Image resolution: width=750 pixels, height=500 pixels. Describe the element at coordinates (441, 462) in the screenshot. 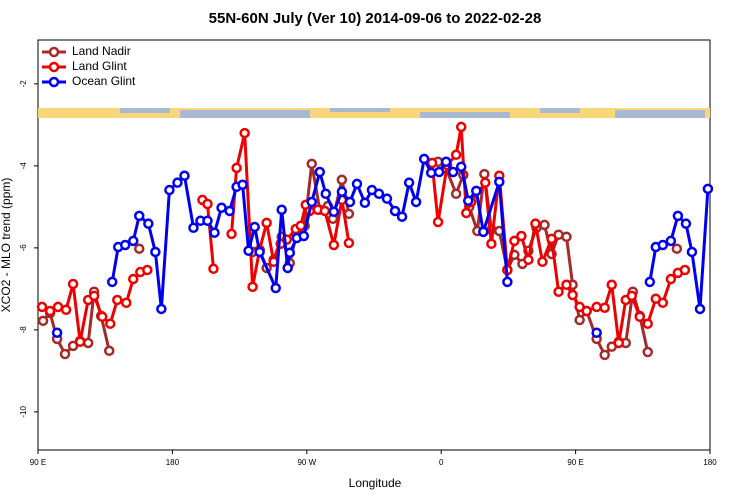

I see `x-tick-label: 0` at that location.